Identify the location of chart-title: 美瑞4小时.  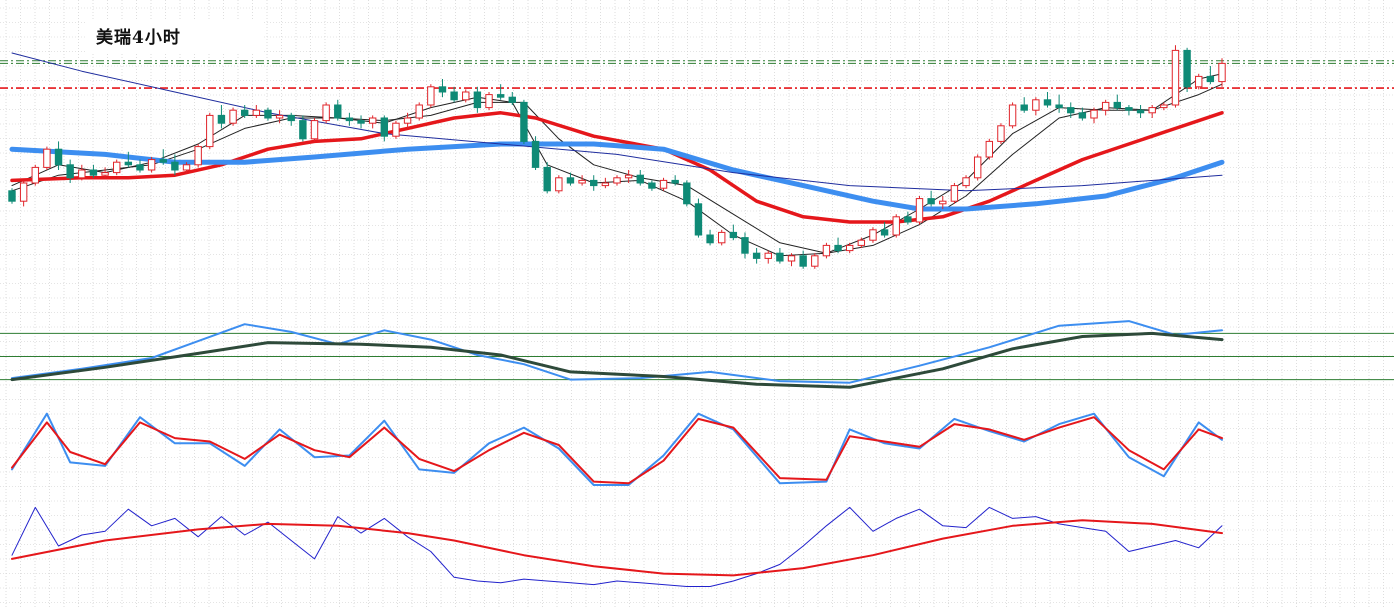
(138, 38).